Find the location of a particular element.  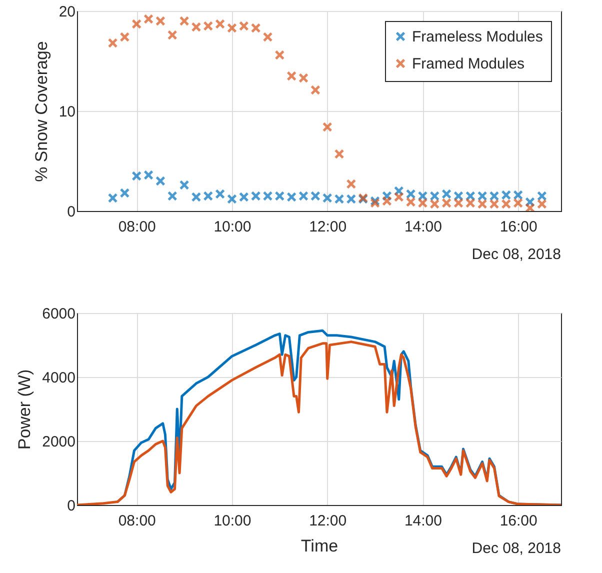

y-tick-label: 2000 is located at coordinates (59, 442).